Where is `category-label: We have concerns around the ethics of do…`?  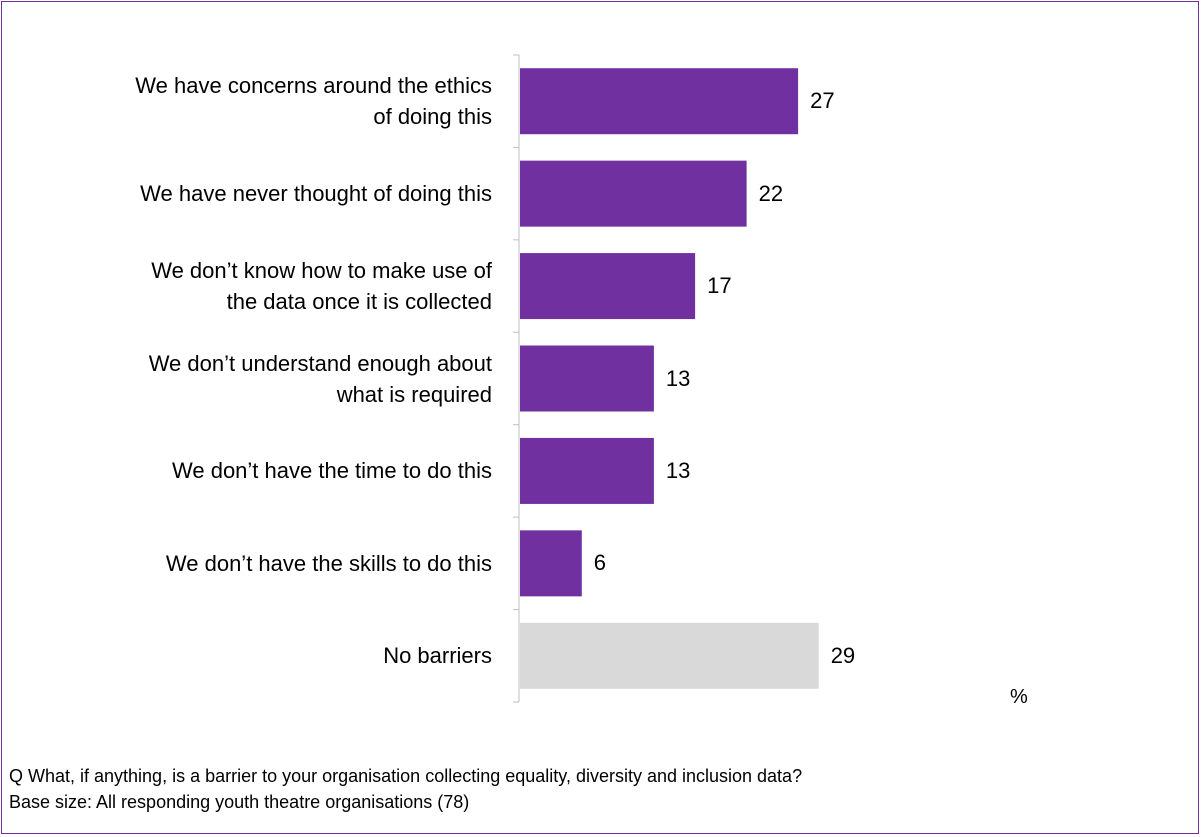 category-label: We have concerns around the ethics of do… is located at coordinates (313, 101).